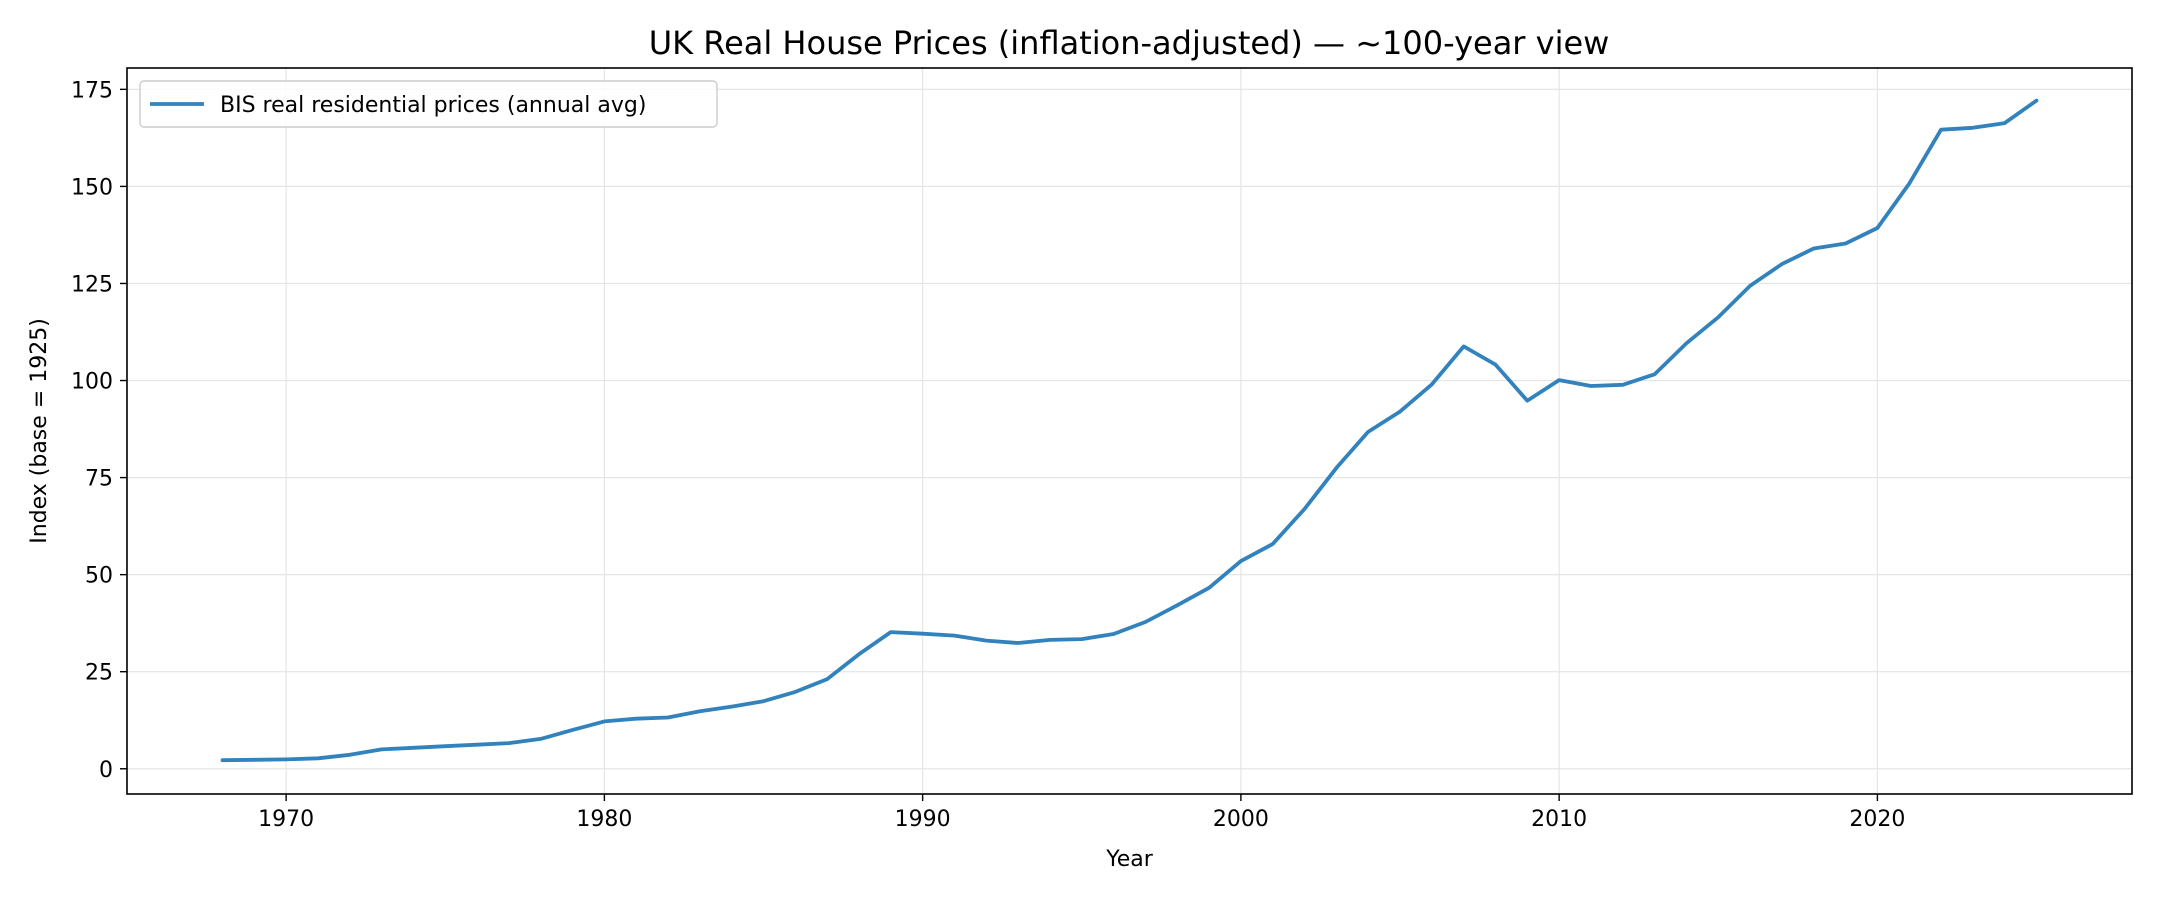 This screenshot has height=900, width=2160. I want to click on legend: BIS real residential prices (annual avg), so click(428, 104).